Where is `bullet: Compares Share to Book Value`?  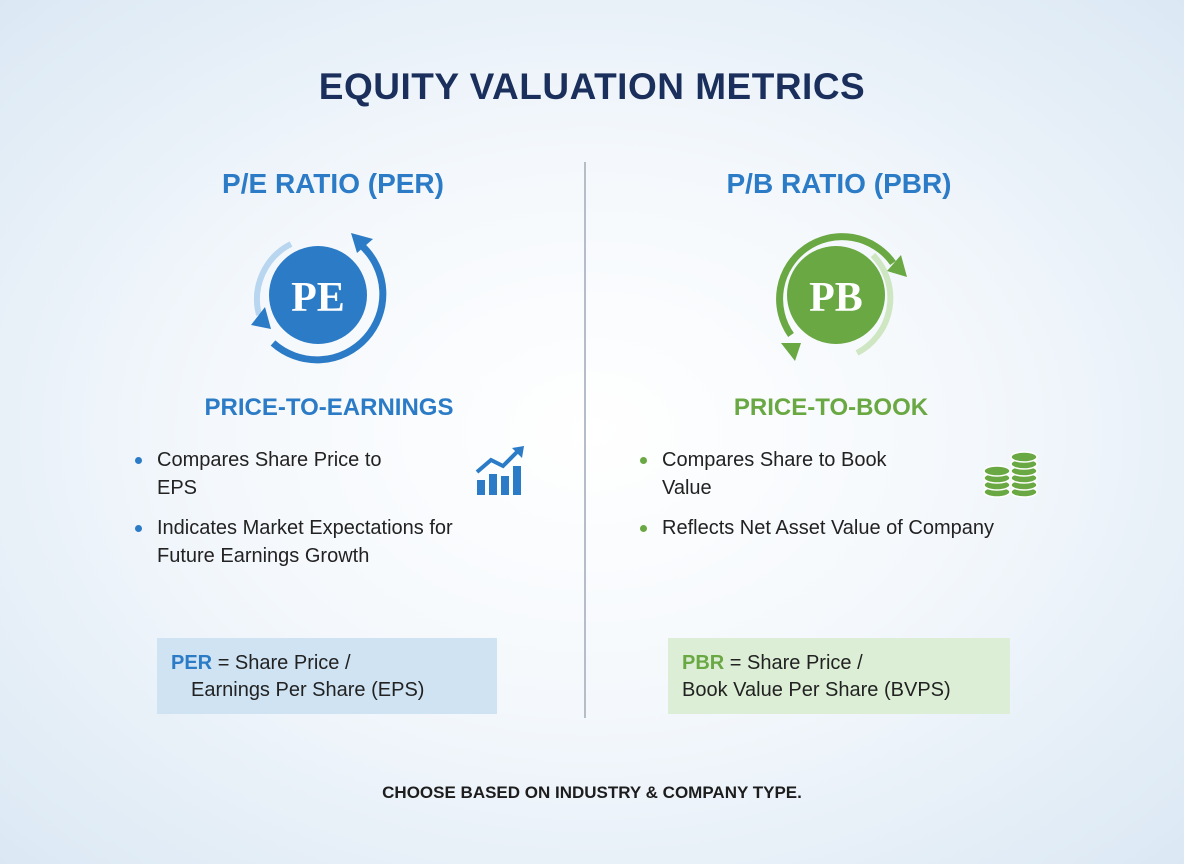 bullet: Compares Share to Book Value is located at coordinates (786, 474).